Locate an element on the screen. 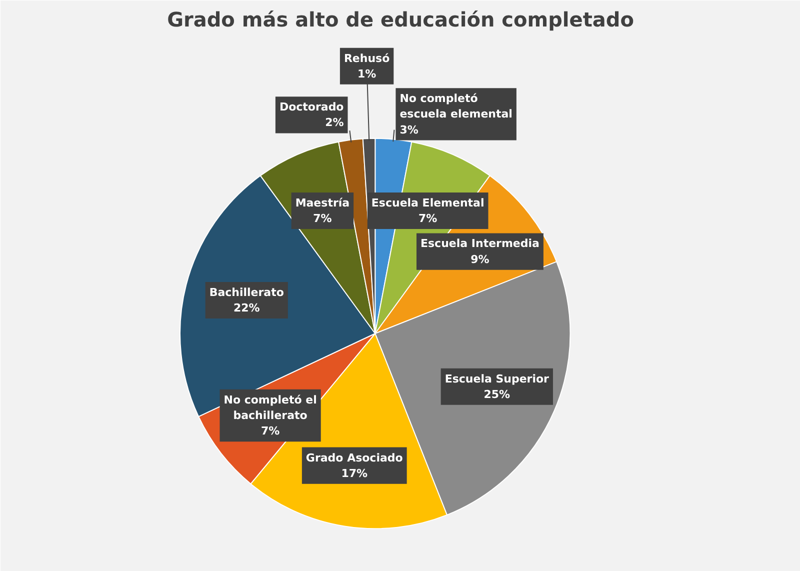  data-label: 9% is located at coordinates (480, 259).